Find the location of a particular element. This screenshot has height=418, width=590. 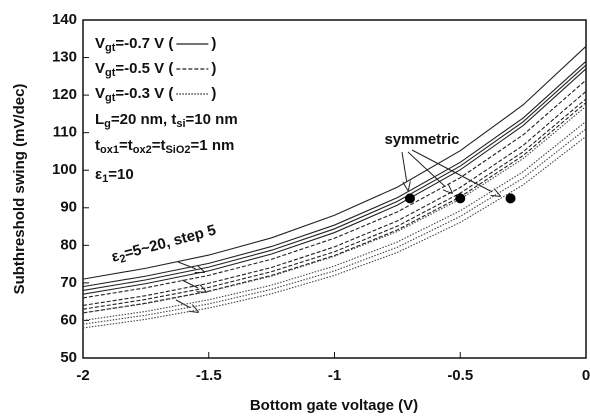

annotation: Vgt=-0.7 V ( is located at coordinates (134, 44).